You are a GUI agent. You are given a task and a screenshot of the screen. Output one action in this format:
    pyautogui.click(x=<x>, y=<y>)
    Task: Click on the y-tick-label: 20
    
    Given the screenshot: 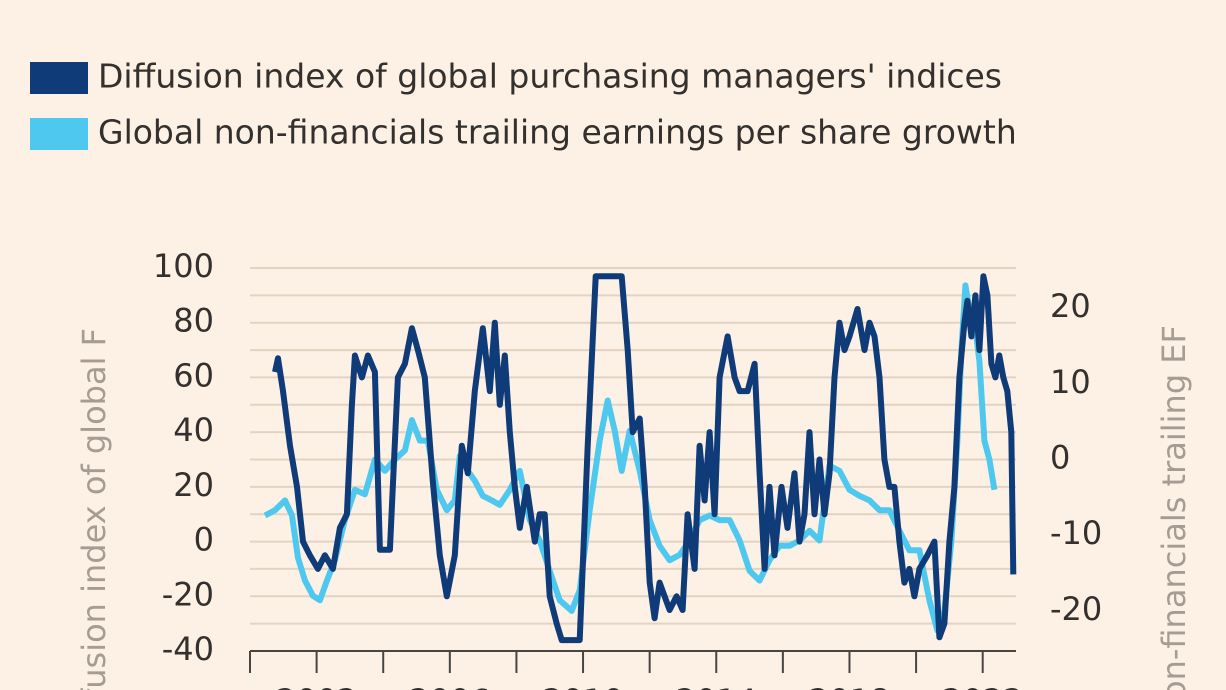 What is the action you would take?
    pyautogui.click(x=193, y=485)
    